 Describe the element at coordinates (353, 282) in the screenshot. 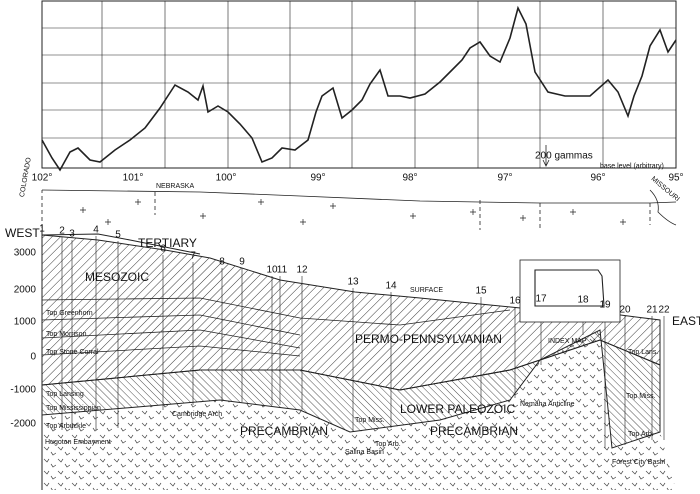

I see `well-number: 13` at that location.